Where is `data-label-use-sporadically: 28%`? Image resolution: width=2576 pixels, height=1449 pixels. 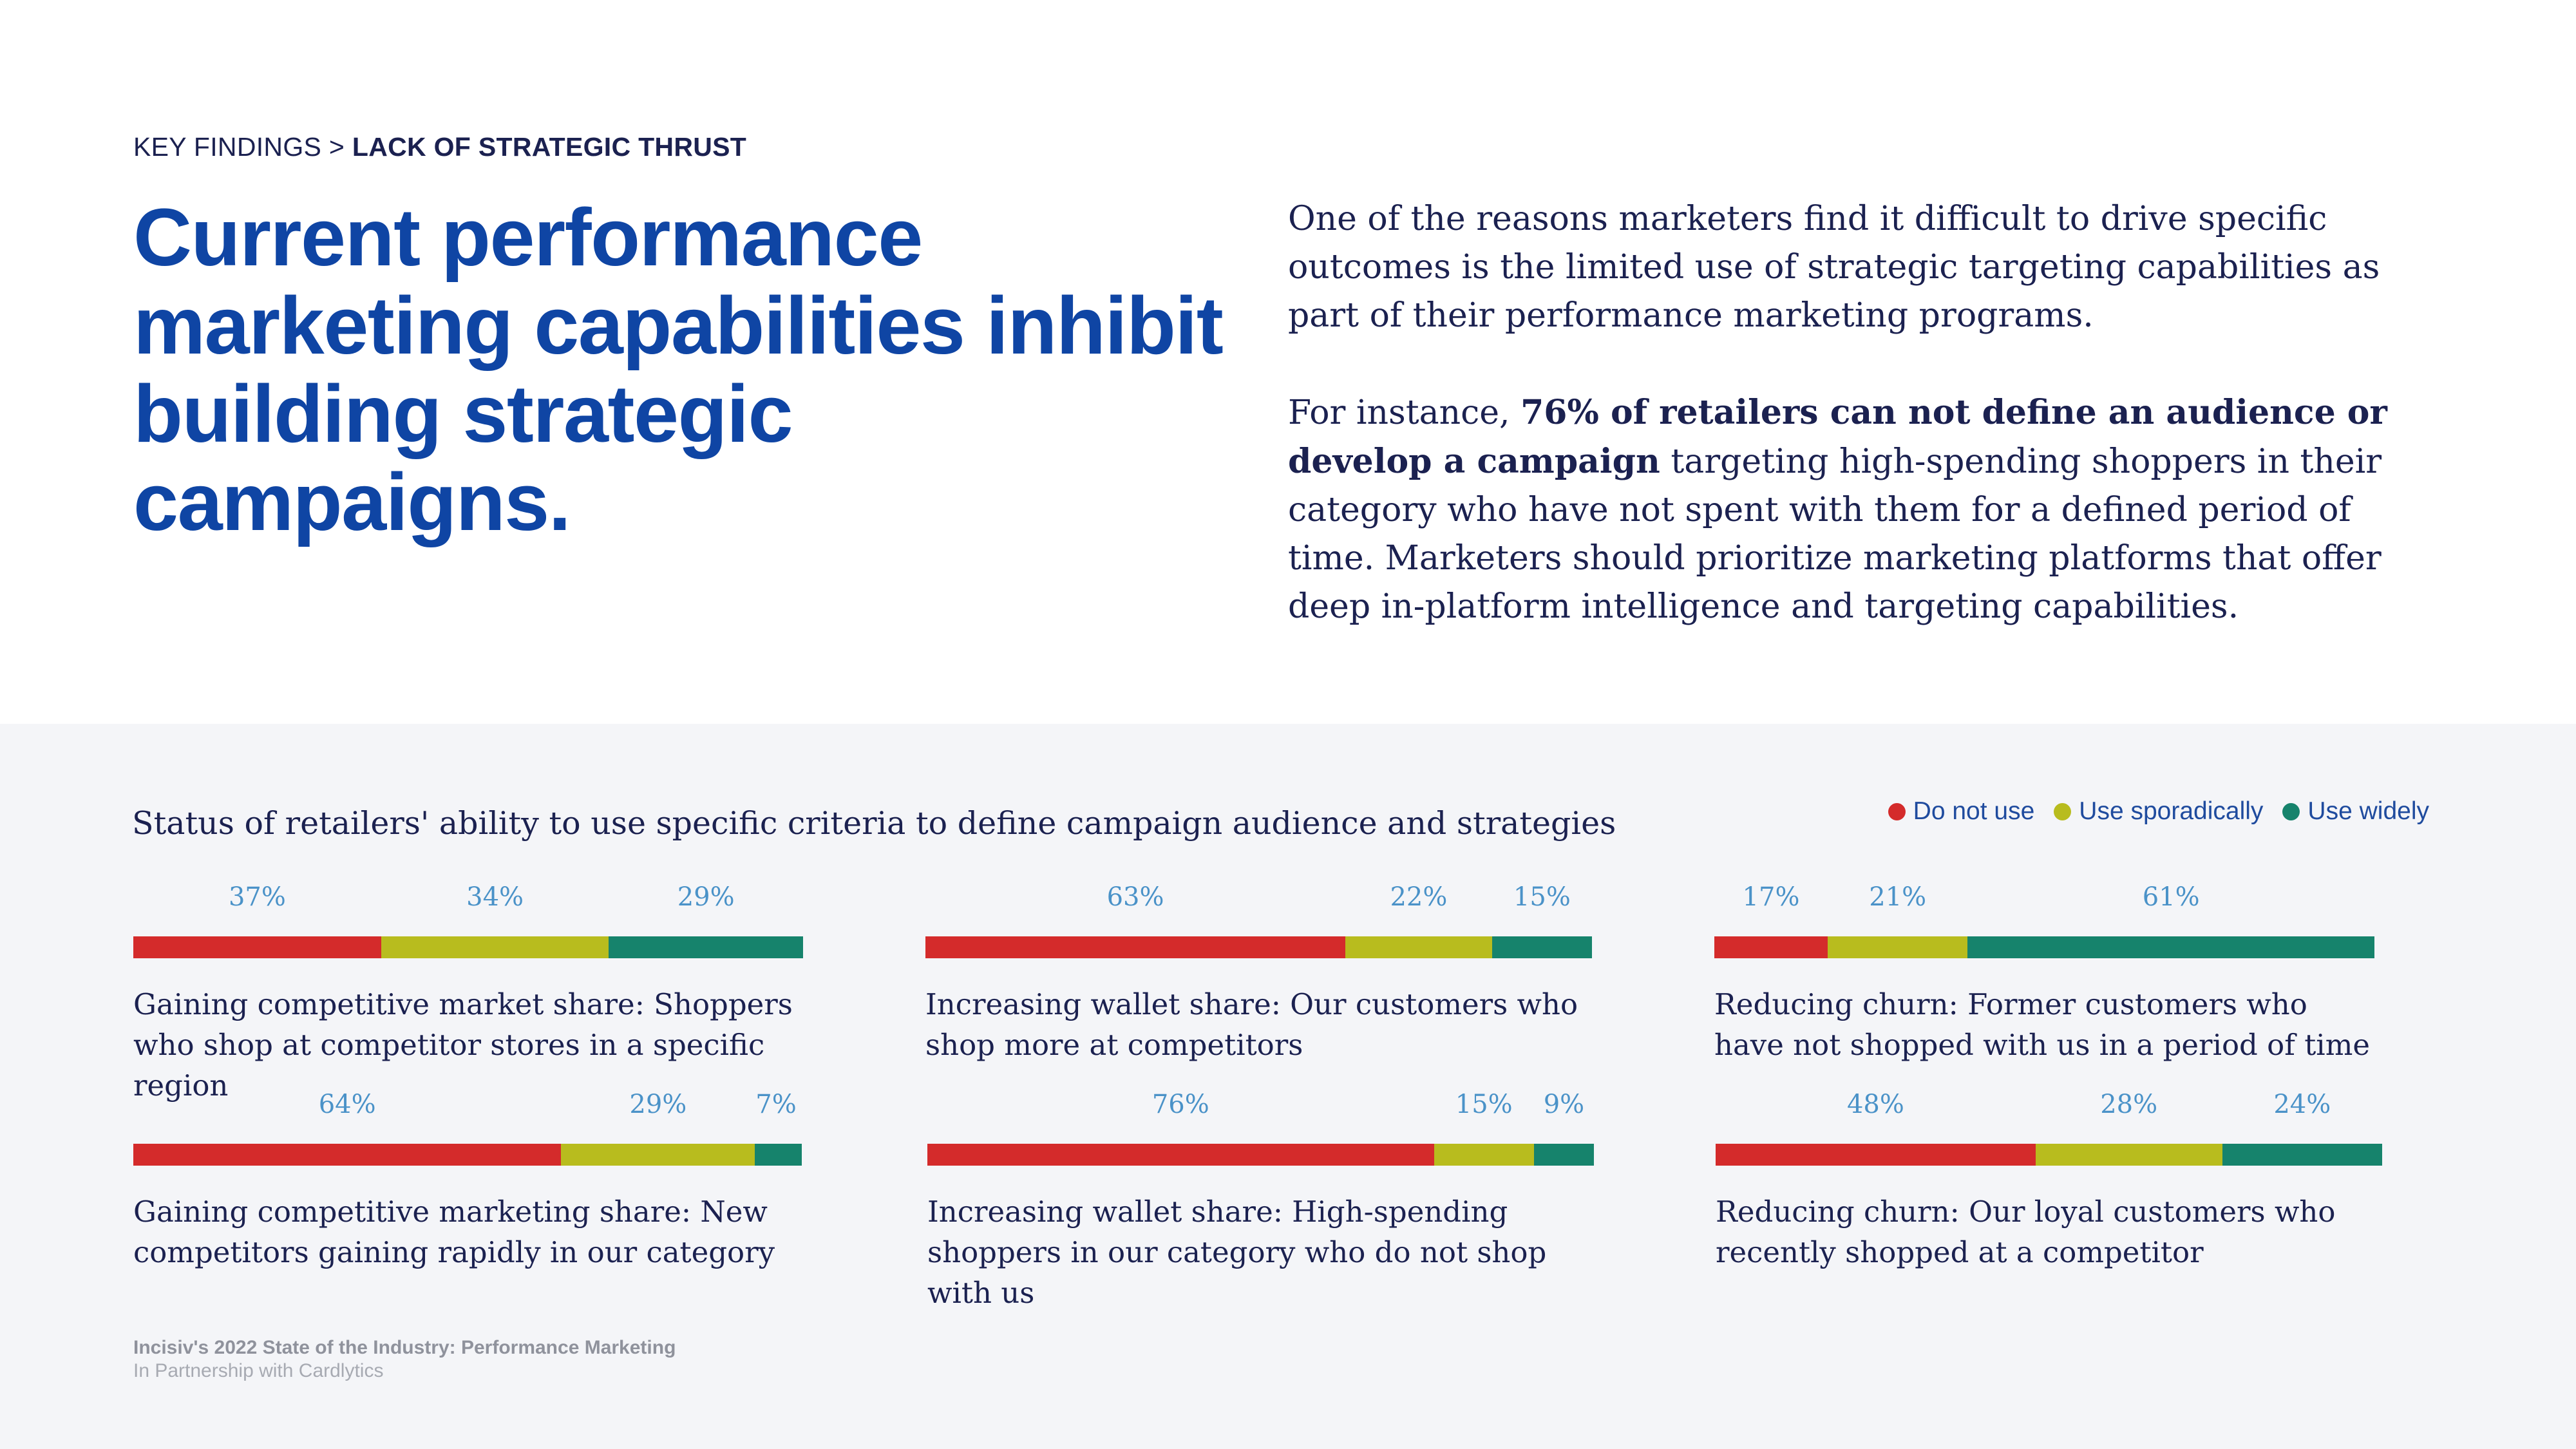
data-label-use-sporadically: 28% is located at coordinates (2129, 1104).